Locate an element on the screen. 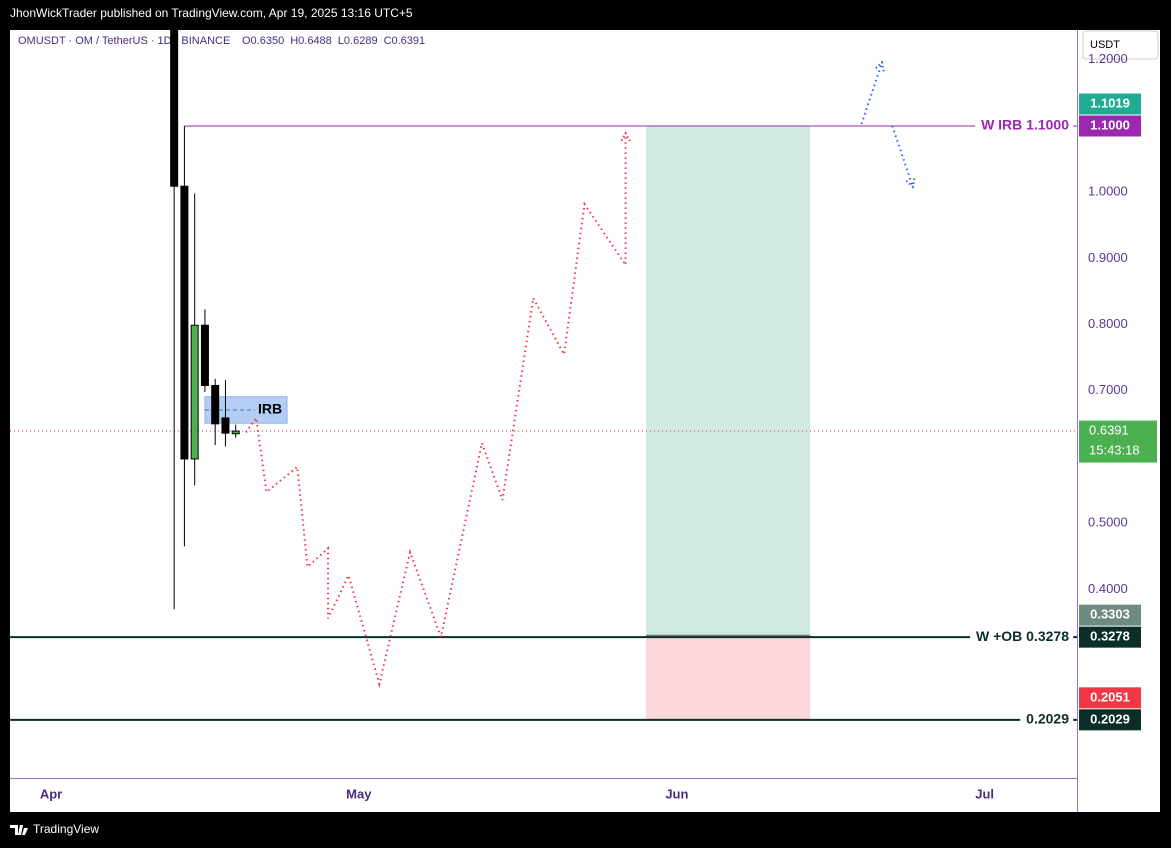 The height and width of the screenshot is (848, 1171). price-label: 0.3303 is located at coordinates (1110, 614).